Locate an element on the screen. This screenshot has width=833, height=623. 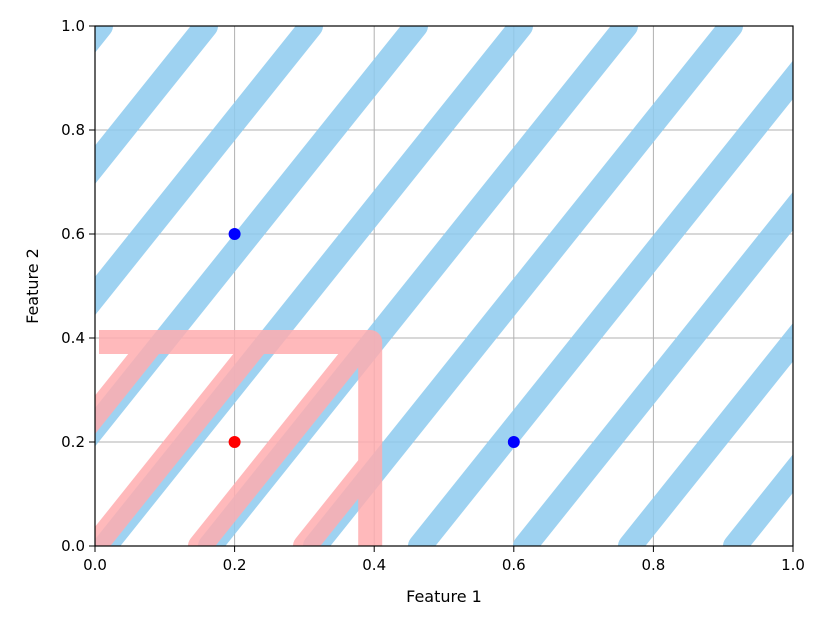
x-ticks: 0.0 0.2 0.4 0.6 0.8 1.0 is located at coordinates (444, 560).